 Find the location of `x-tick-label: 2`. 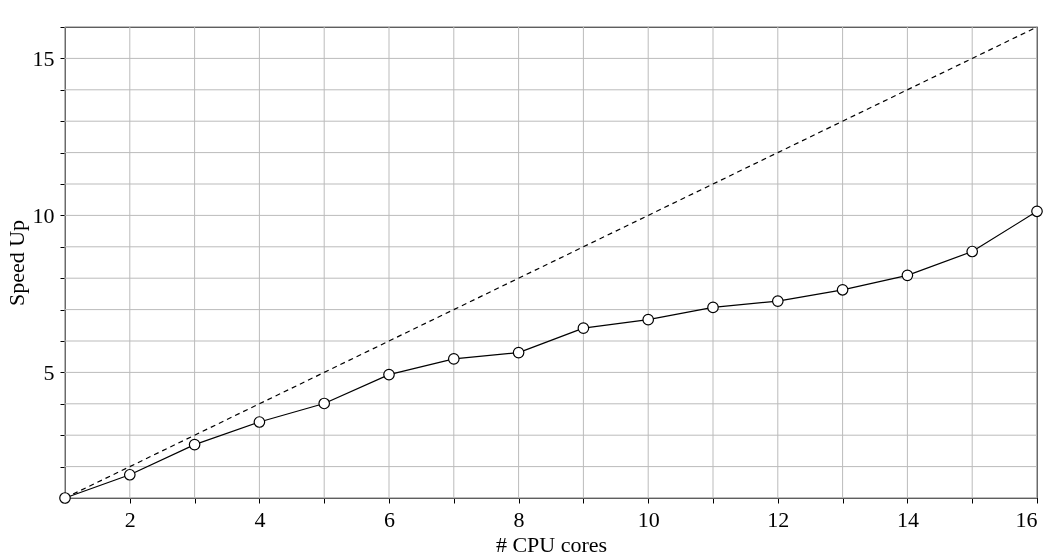

x-tick-label: 2 is located at coordinates (130, 519).